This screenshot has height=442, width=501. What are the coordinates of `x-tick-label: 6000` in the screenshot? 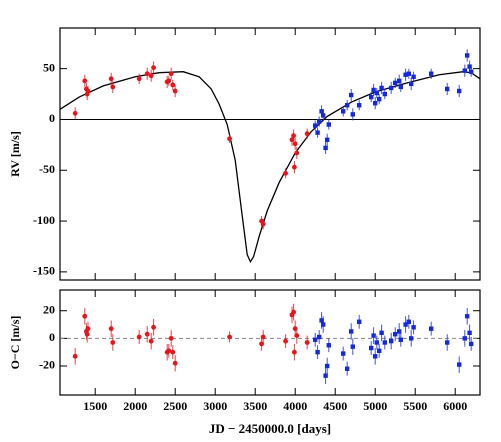 It's located at (455, 406).